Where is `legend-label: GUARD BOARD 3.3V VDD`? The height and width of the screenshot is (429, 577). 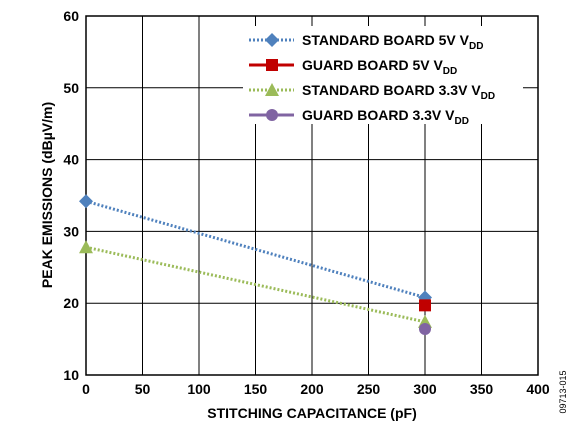 legend-label: GUARD BOARD 3.3V VDD is located at coordinates (385, 117).